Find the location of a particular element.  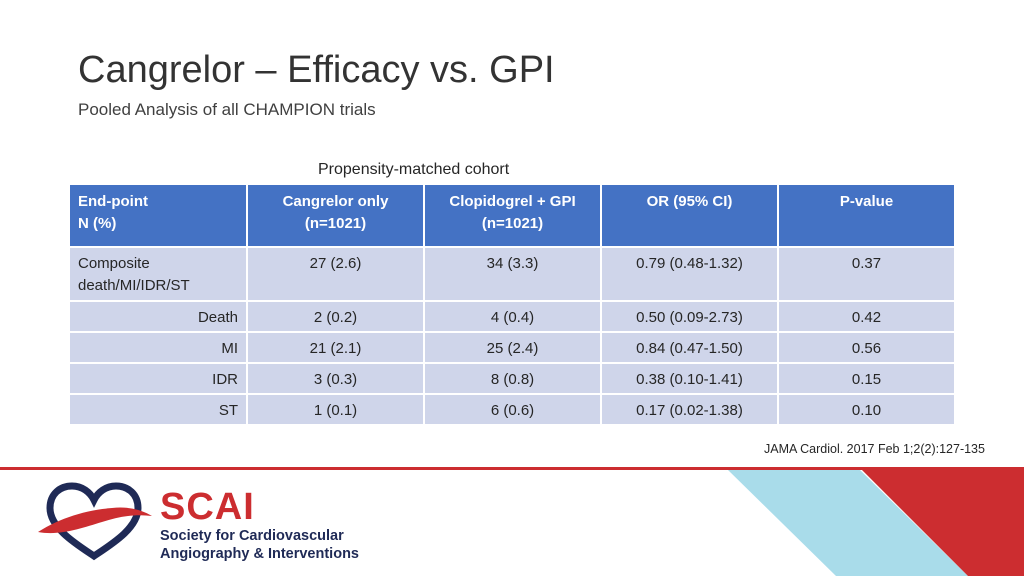

clopidogrel-gpi-cell: 6 (0.6) is located at coordinates (513, 408).